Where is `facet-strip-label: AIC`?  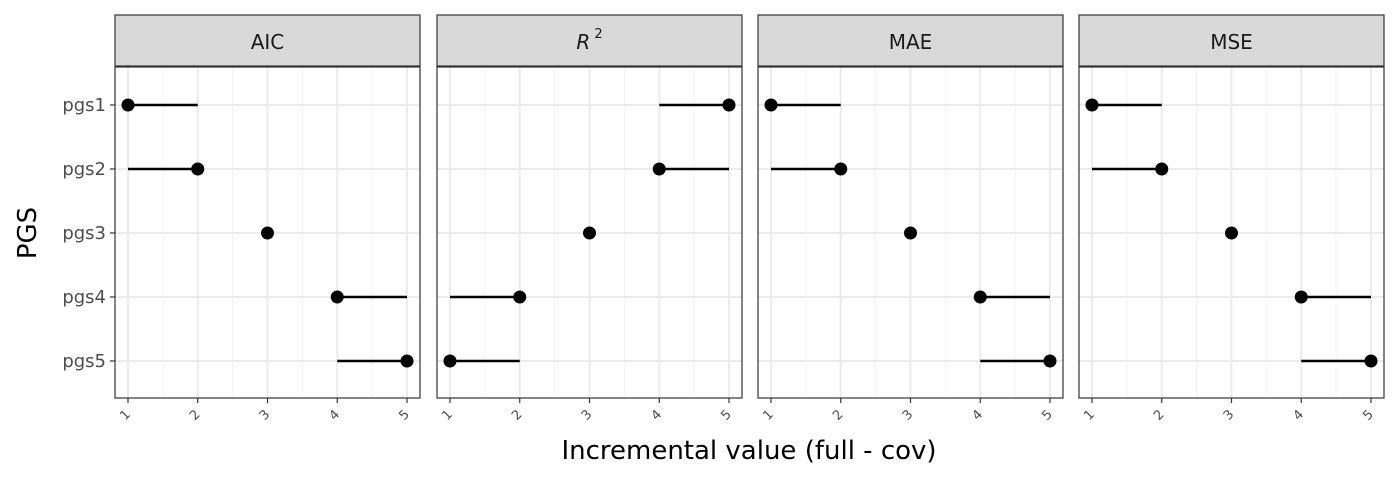 facet-strip-label: AIC is located at coordinates (268, 42).